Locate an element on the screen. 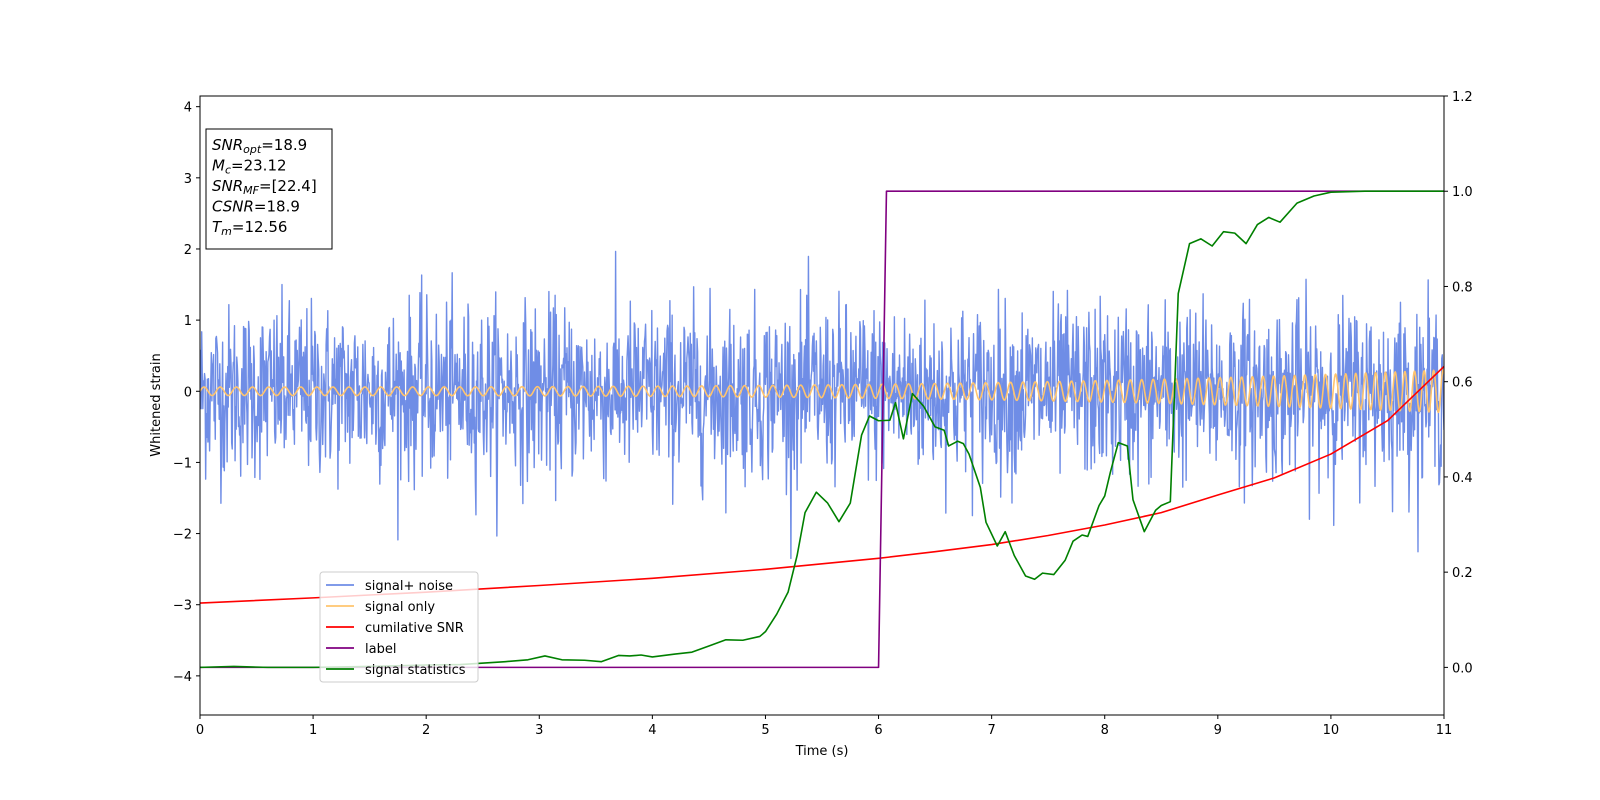 The width and height of the screenshot is (1600, 800). x-axis-label: Time (s) is located at coordinates (822, 751).